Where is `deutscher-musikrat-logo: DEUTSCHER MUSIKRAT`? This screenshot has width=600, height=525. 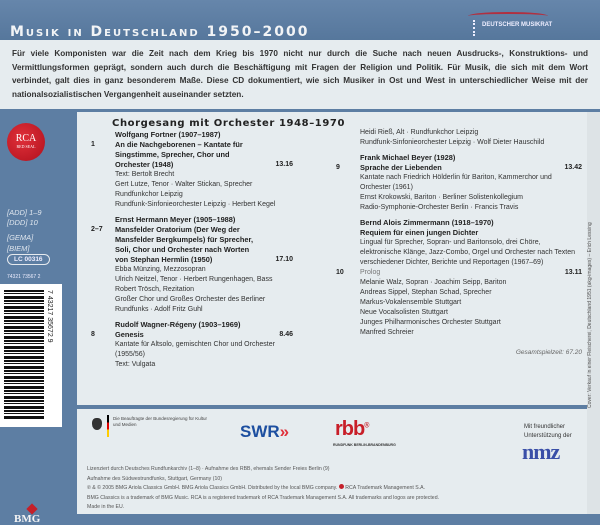 deutscher-musikrat-logo: DEUTSCHER MUSIKRAT is located at coordinates (523, 24).